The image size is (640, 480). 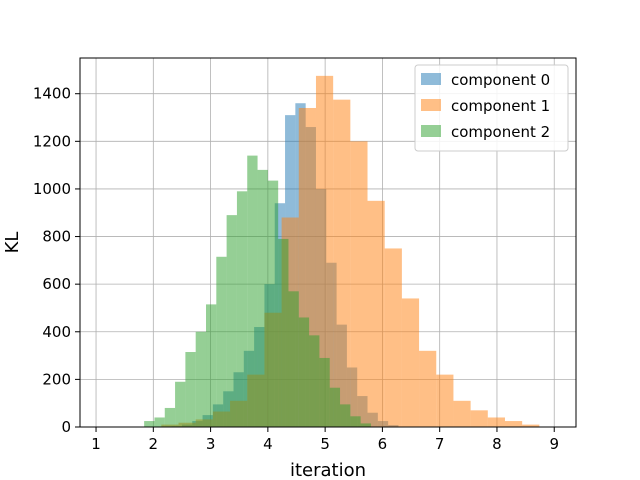 I want to click on y-tick-label: 200, so click(x=56, y=379).